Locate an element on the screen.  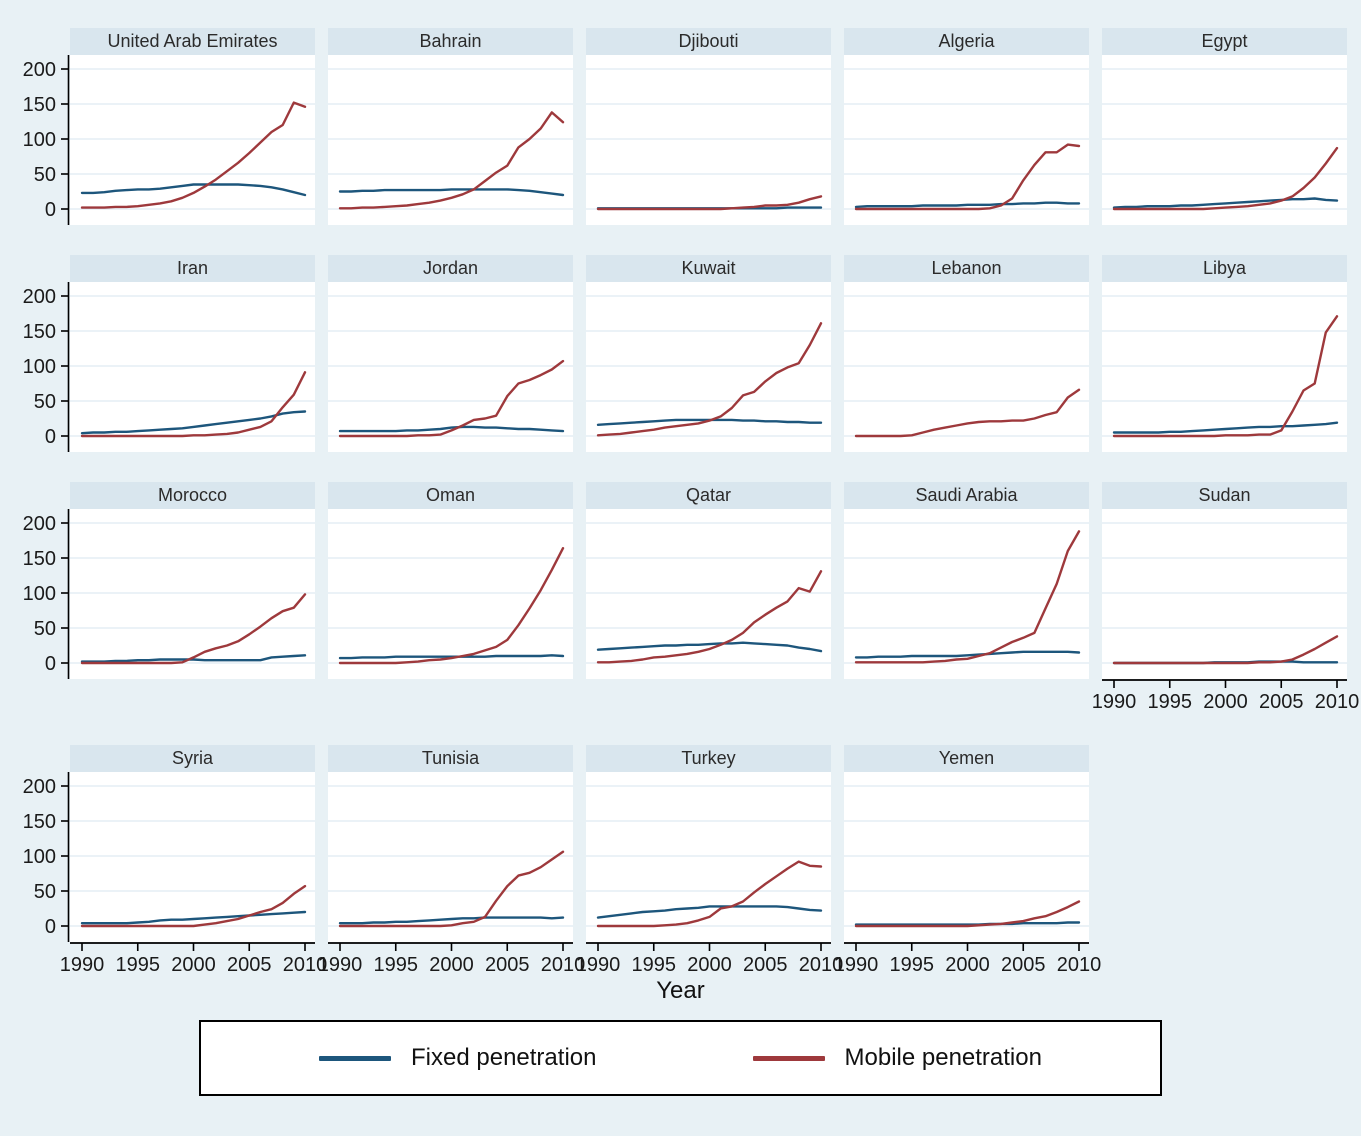
panel-united-arab-emirates: United Arab Emirates is located at coordinates (192, 126).